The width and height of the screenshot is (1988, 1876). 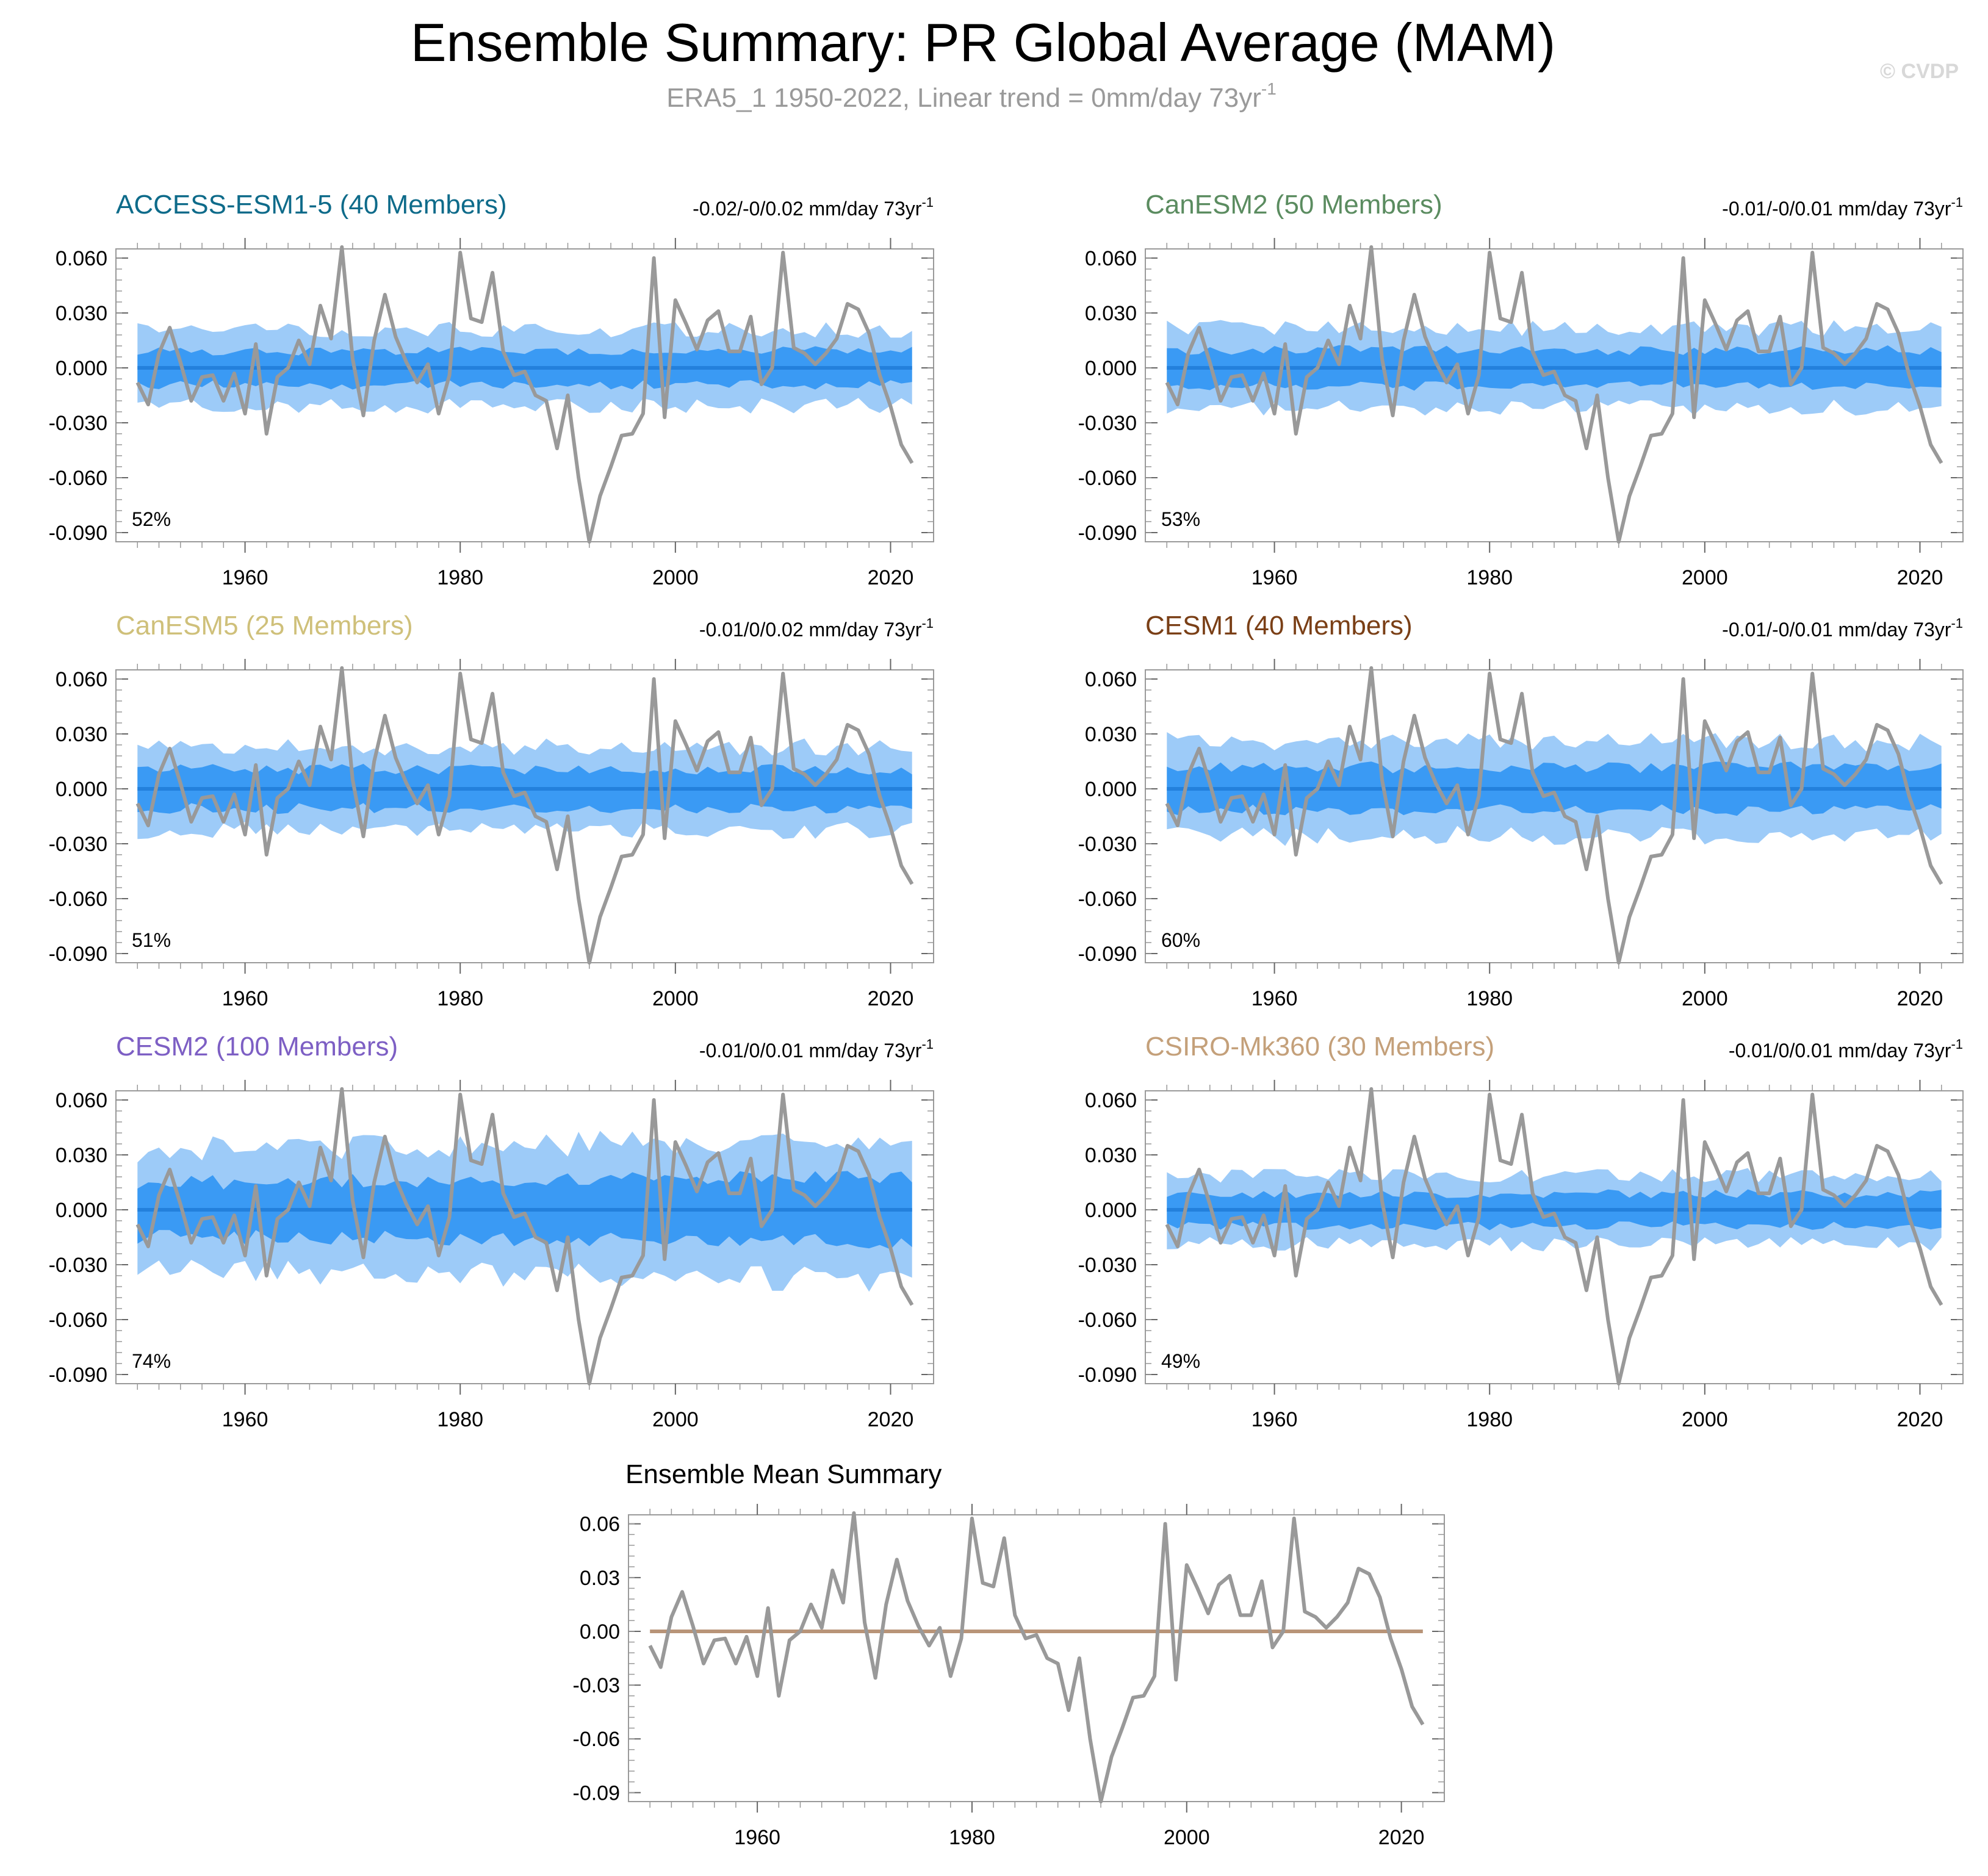 What do you see at coordinates (810, 630) in the screenshot?
I see `panel-trend-value: -0.01/0/0.02 mm/day 73yr` at bounding box center [810, 630].